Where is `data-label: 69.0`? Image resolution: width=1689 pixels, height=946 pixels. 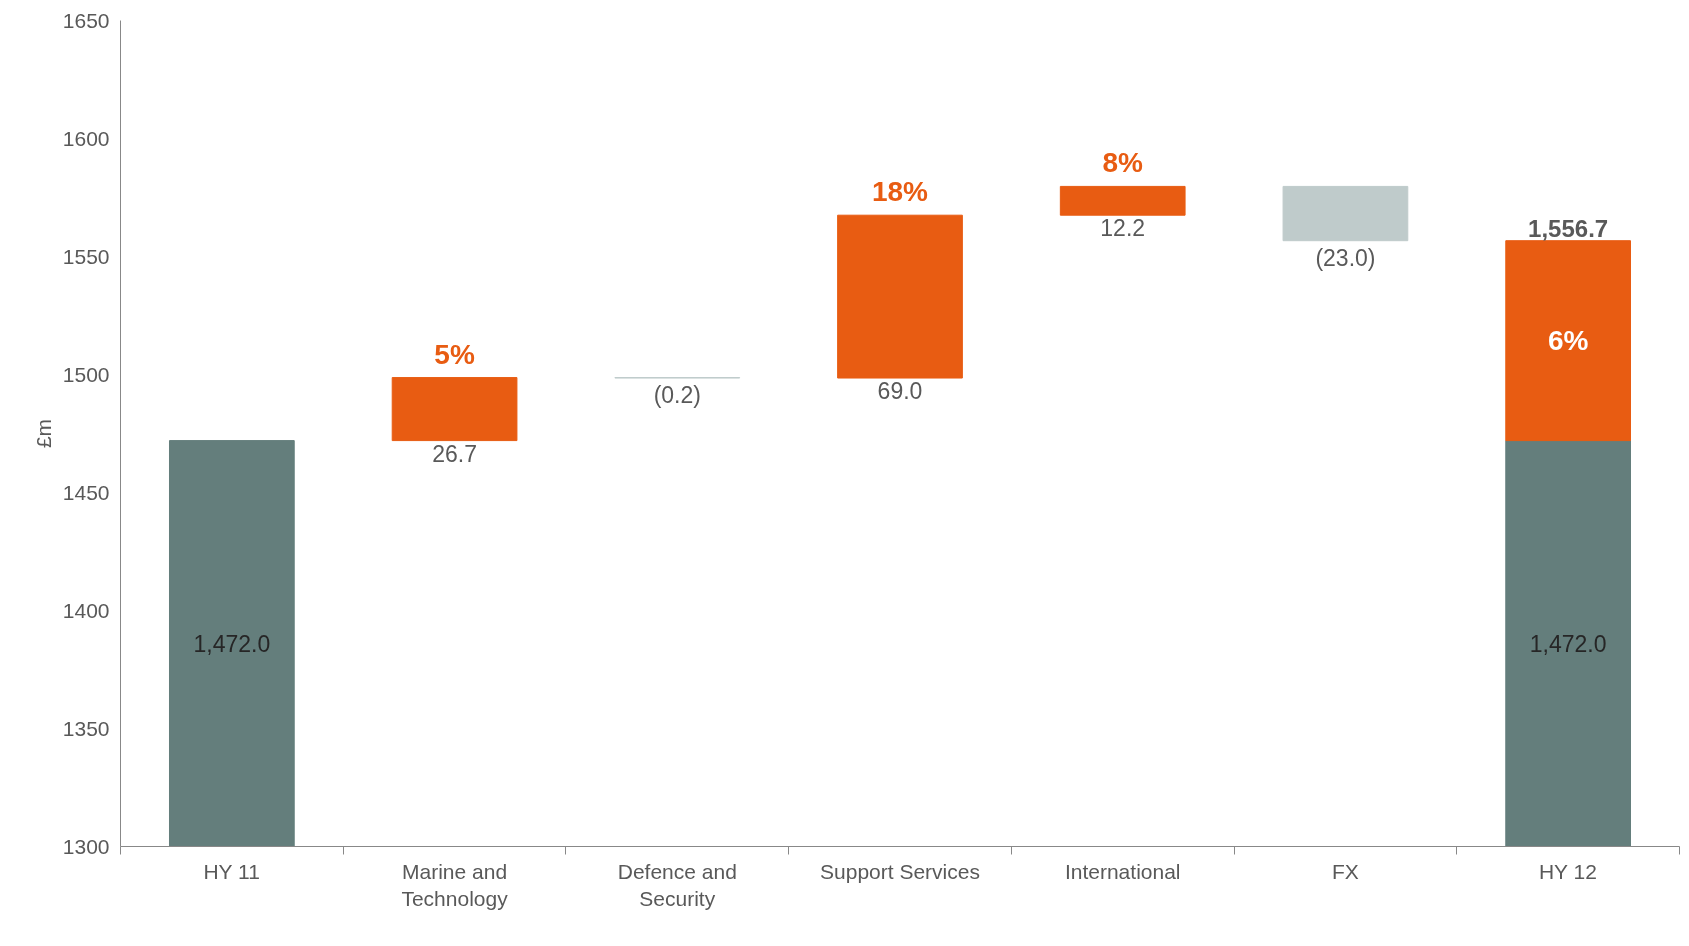
data-label: 69.0 is located at coordinates (900, 391).